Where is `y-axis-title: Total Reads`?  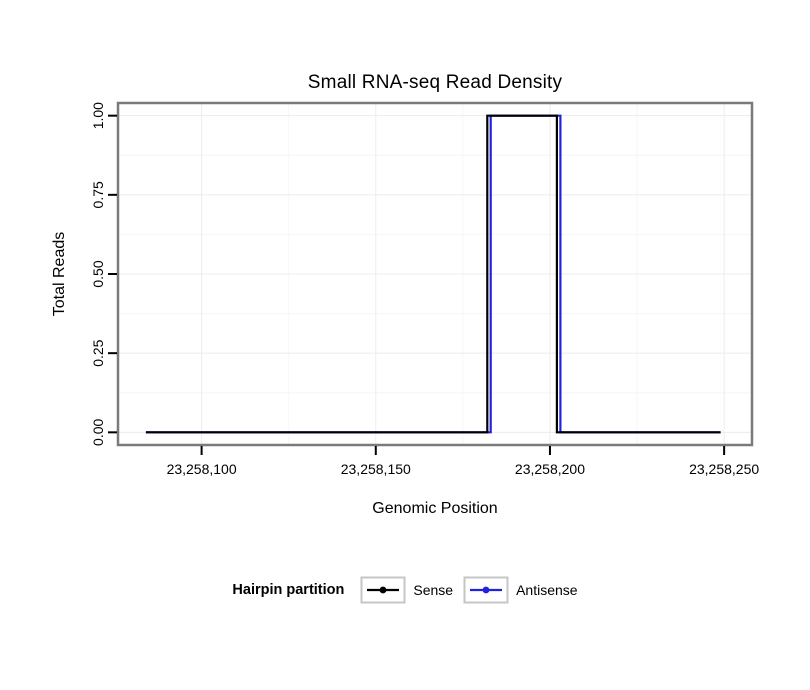
y-axis-title: Total Reads is located at coordinates (59, 274).